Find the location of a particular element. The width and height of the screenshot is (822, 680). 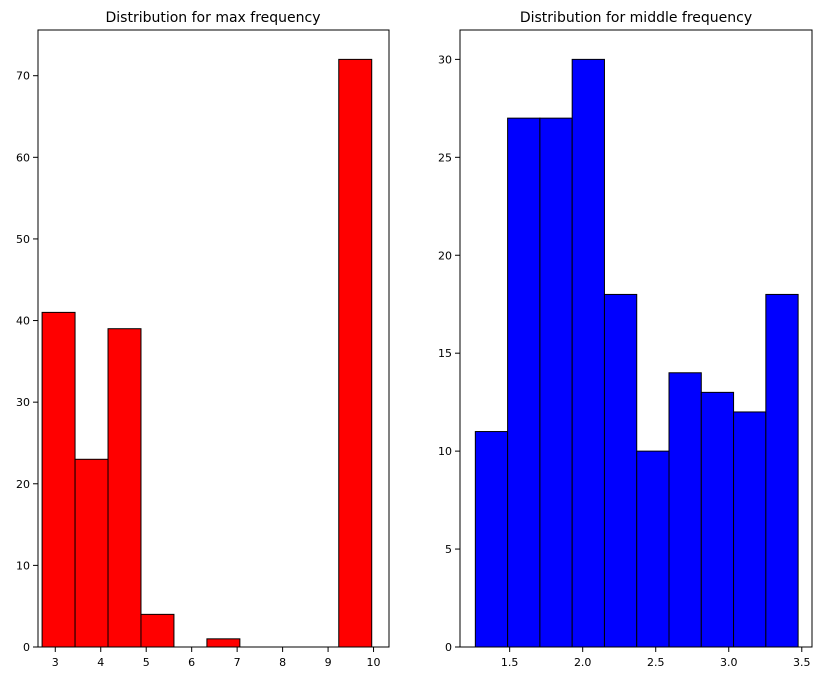

x-tick-label: 9 is located at coordinates (328, 662).